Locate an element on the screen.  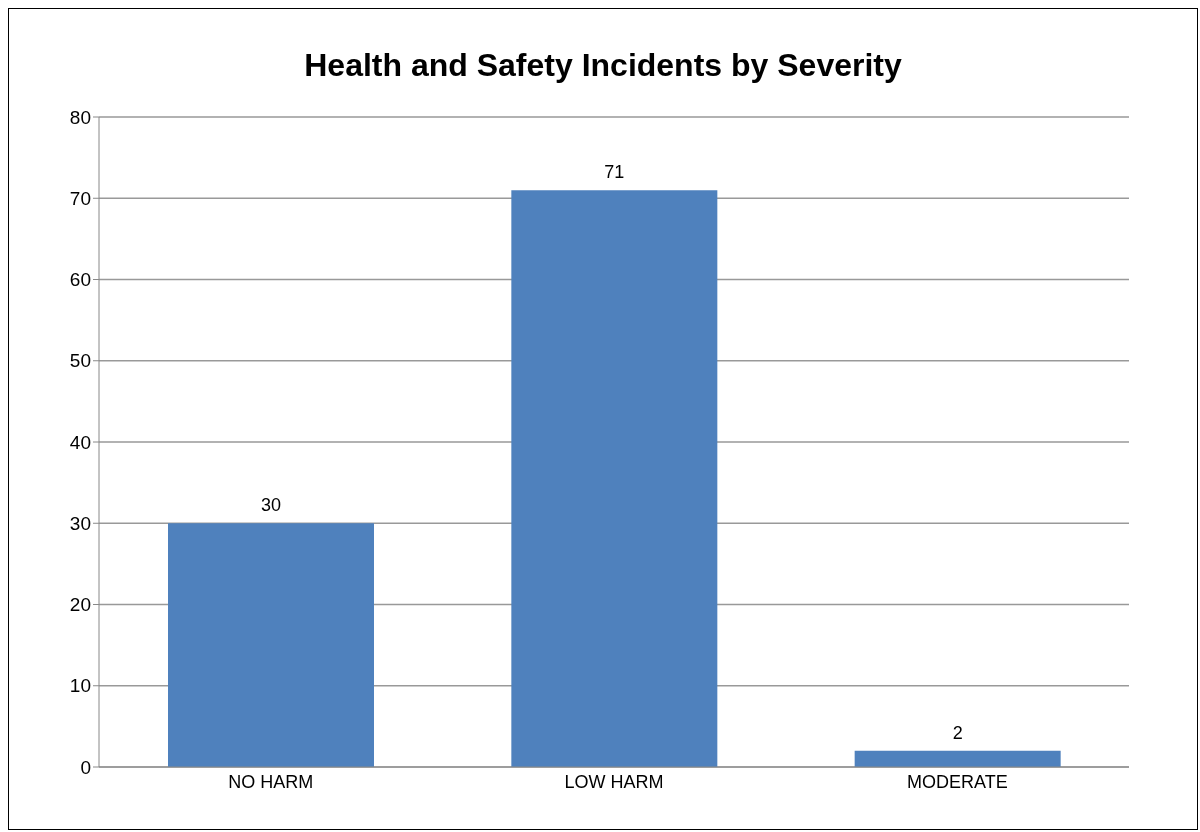
x-tick-label: LOW HARM is located at coordinates (614, 781).